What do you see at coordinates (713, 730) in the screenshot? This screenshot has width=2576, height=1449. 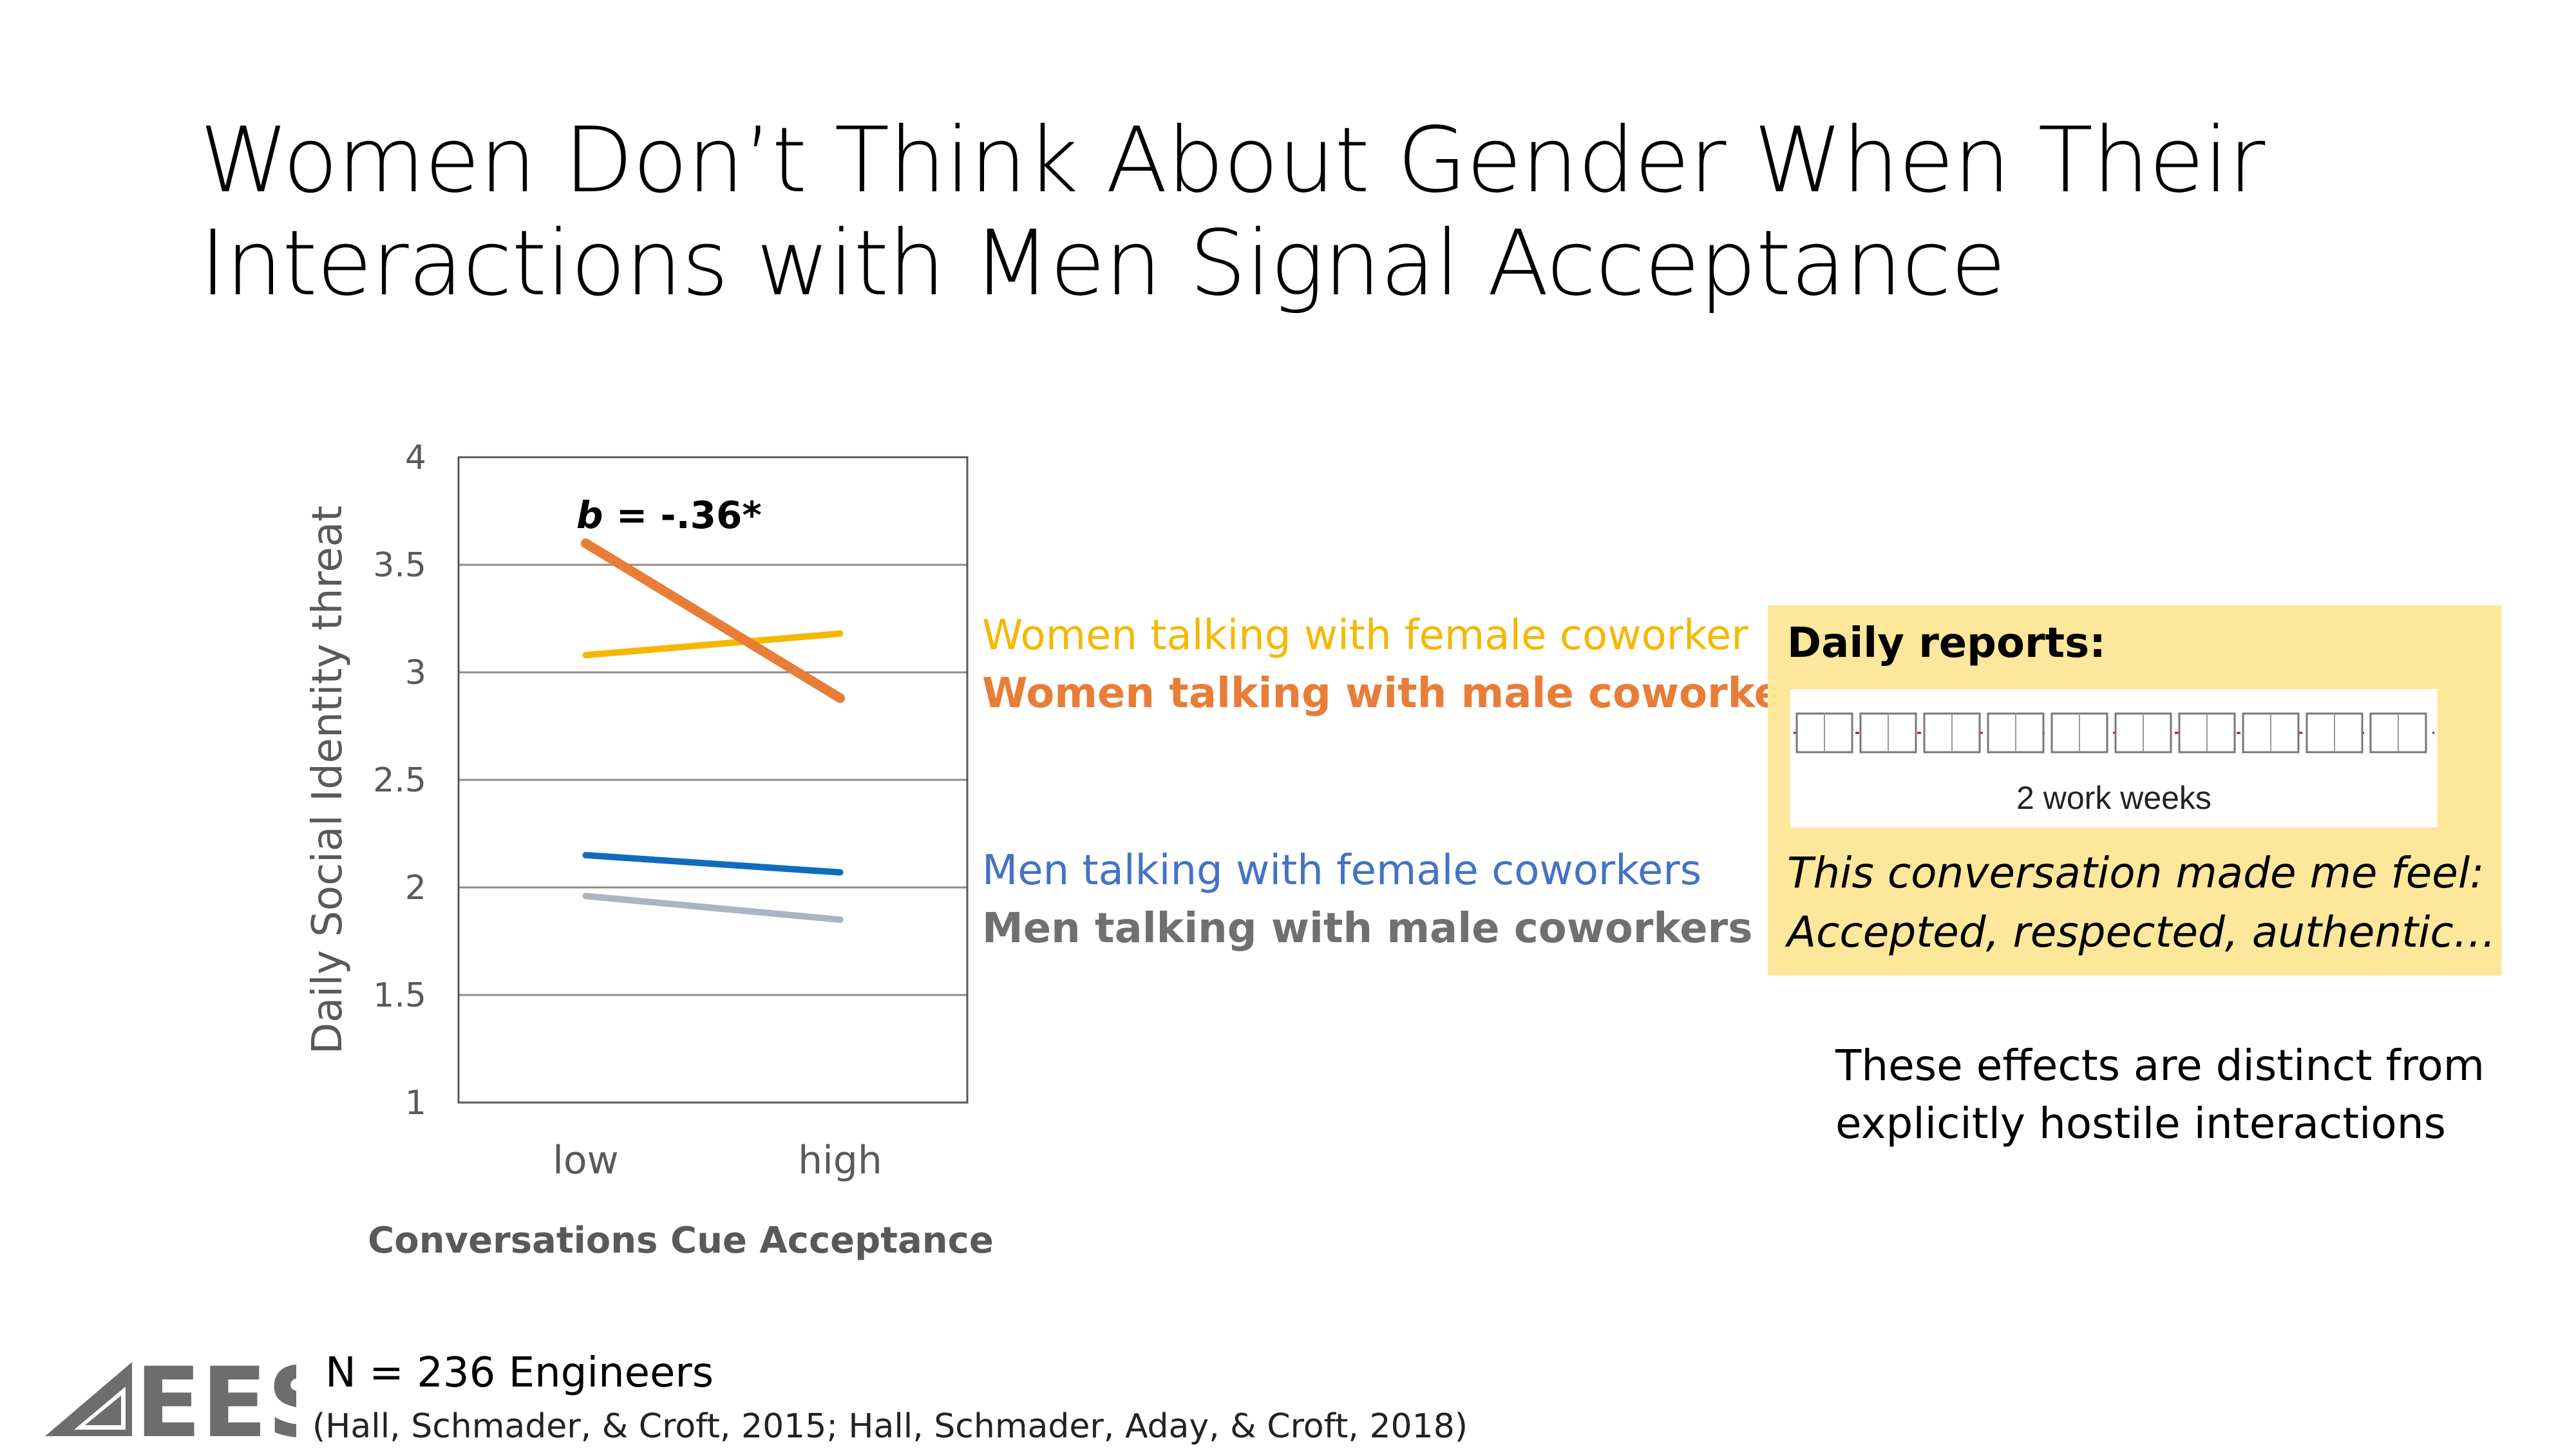 I see `chart-series` at bounding box center [713, 730].